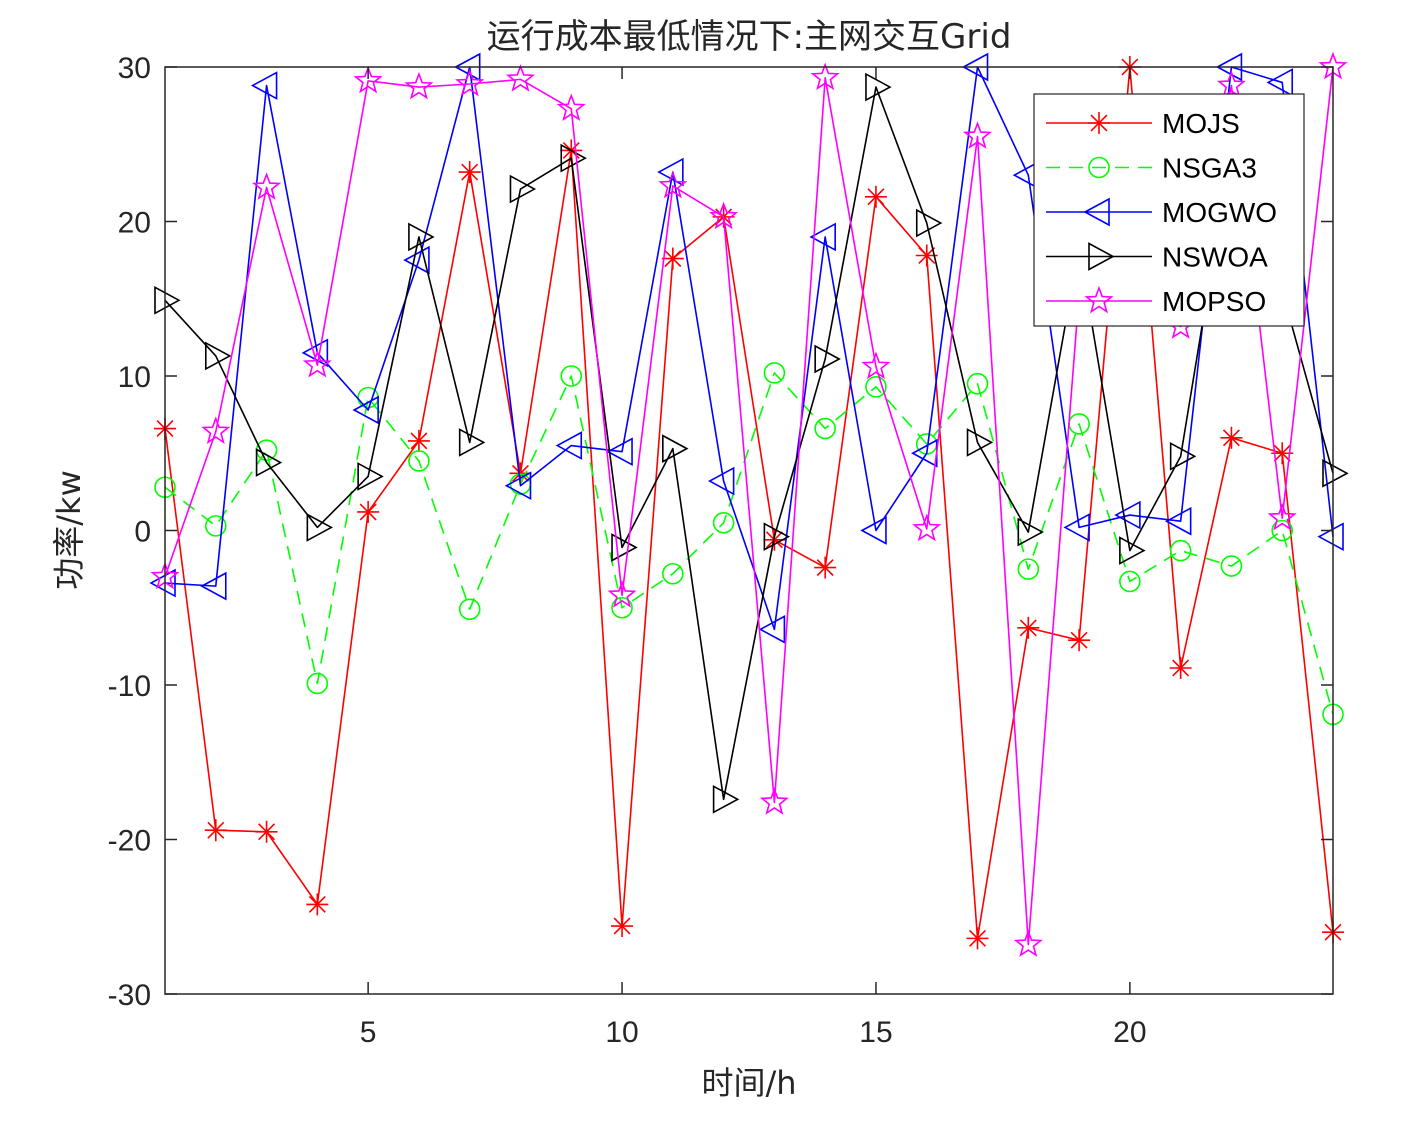 The image size is (1422, 1136). I want to click on data-point-mojs-6-stroke, so click(419, 441).